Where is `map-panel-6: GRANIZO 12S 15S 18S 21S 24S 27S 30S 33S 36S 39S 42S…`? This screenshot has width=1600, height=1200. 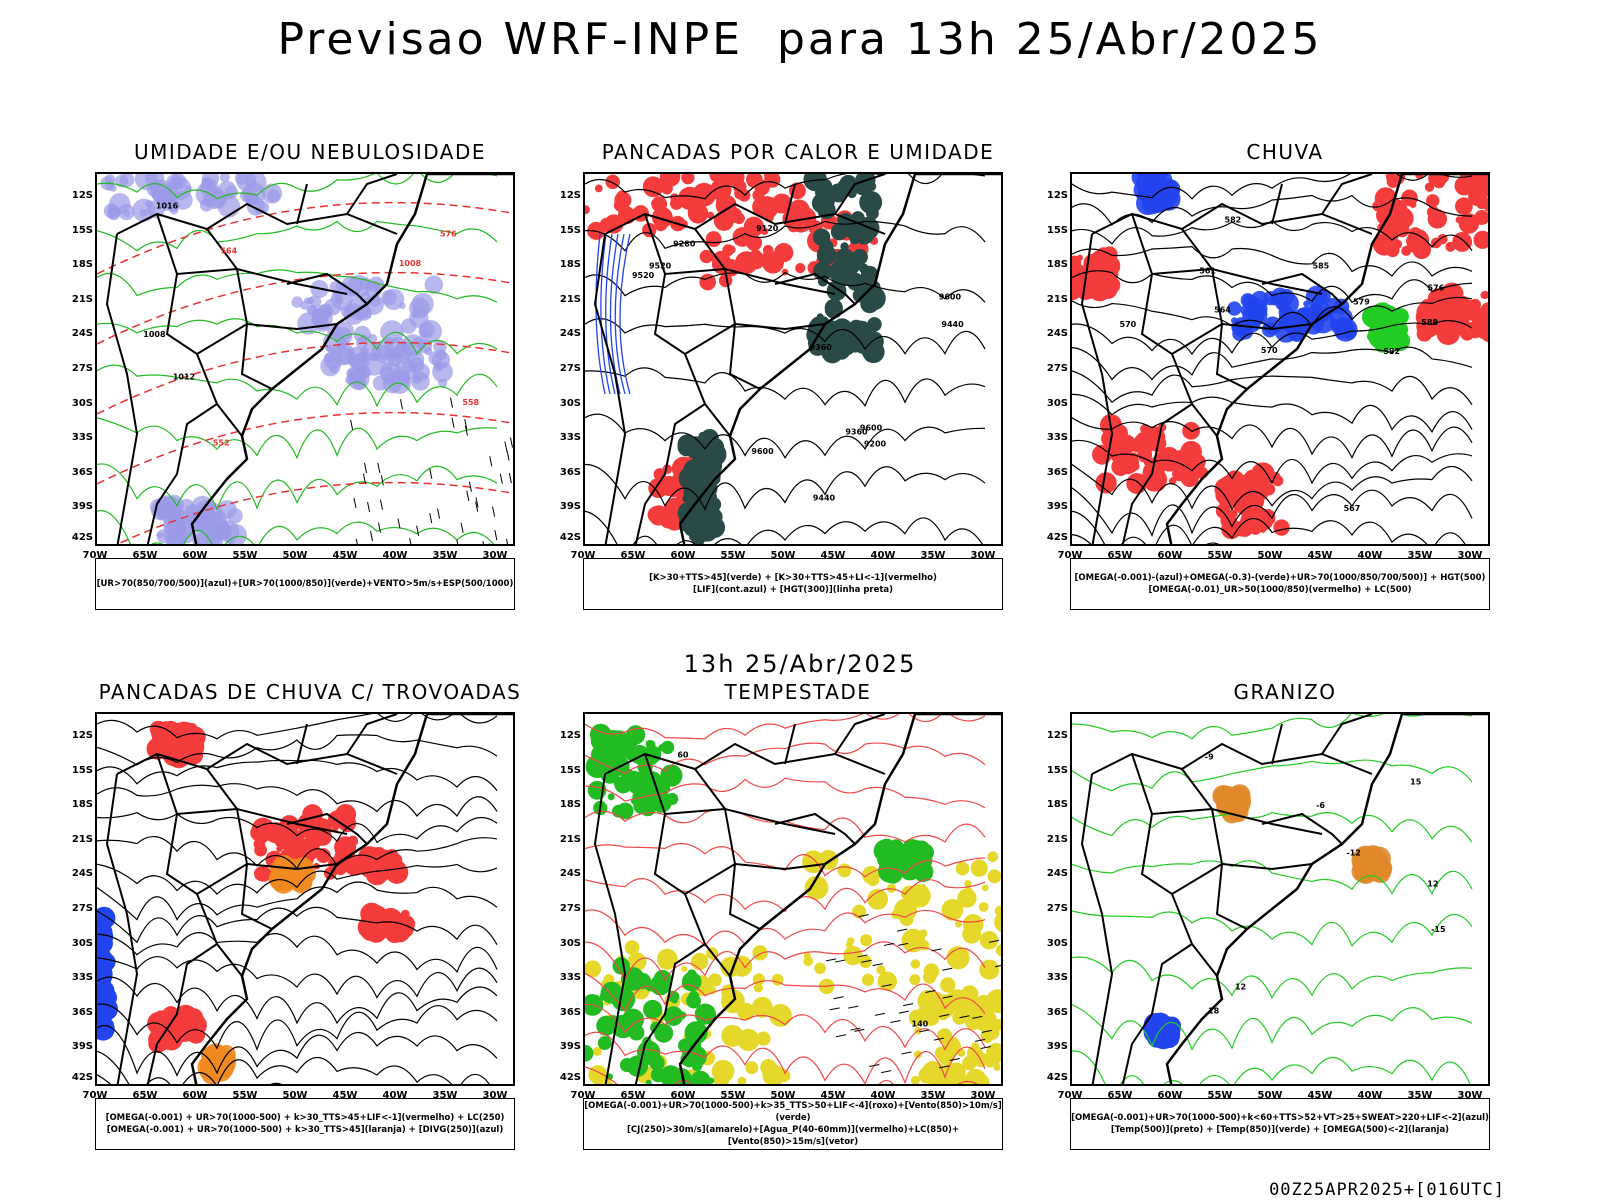
map-panel-6: GRANIZO 12S 15S 18S 21S 24S 27S 30S 33S 36S 39S 42S… is located at coordinates (1285, 915).